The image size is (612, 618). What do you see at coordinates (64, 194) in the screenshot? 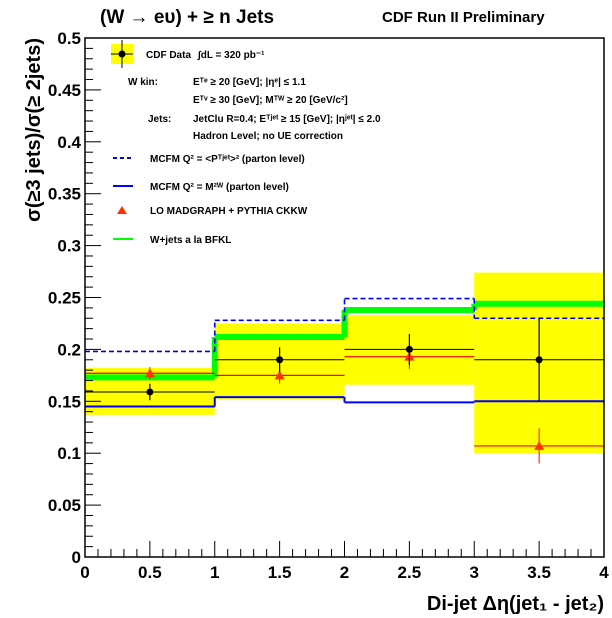
I see `y-tick-label: 0.35` at bounding box center [64, 194].